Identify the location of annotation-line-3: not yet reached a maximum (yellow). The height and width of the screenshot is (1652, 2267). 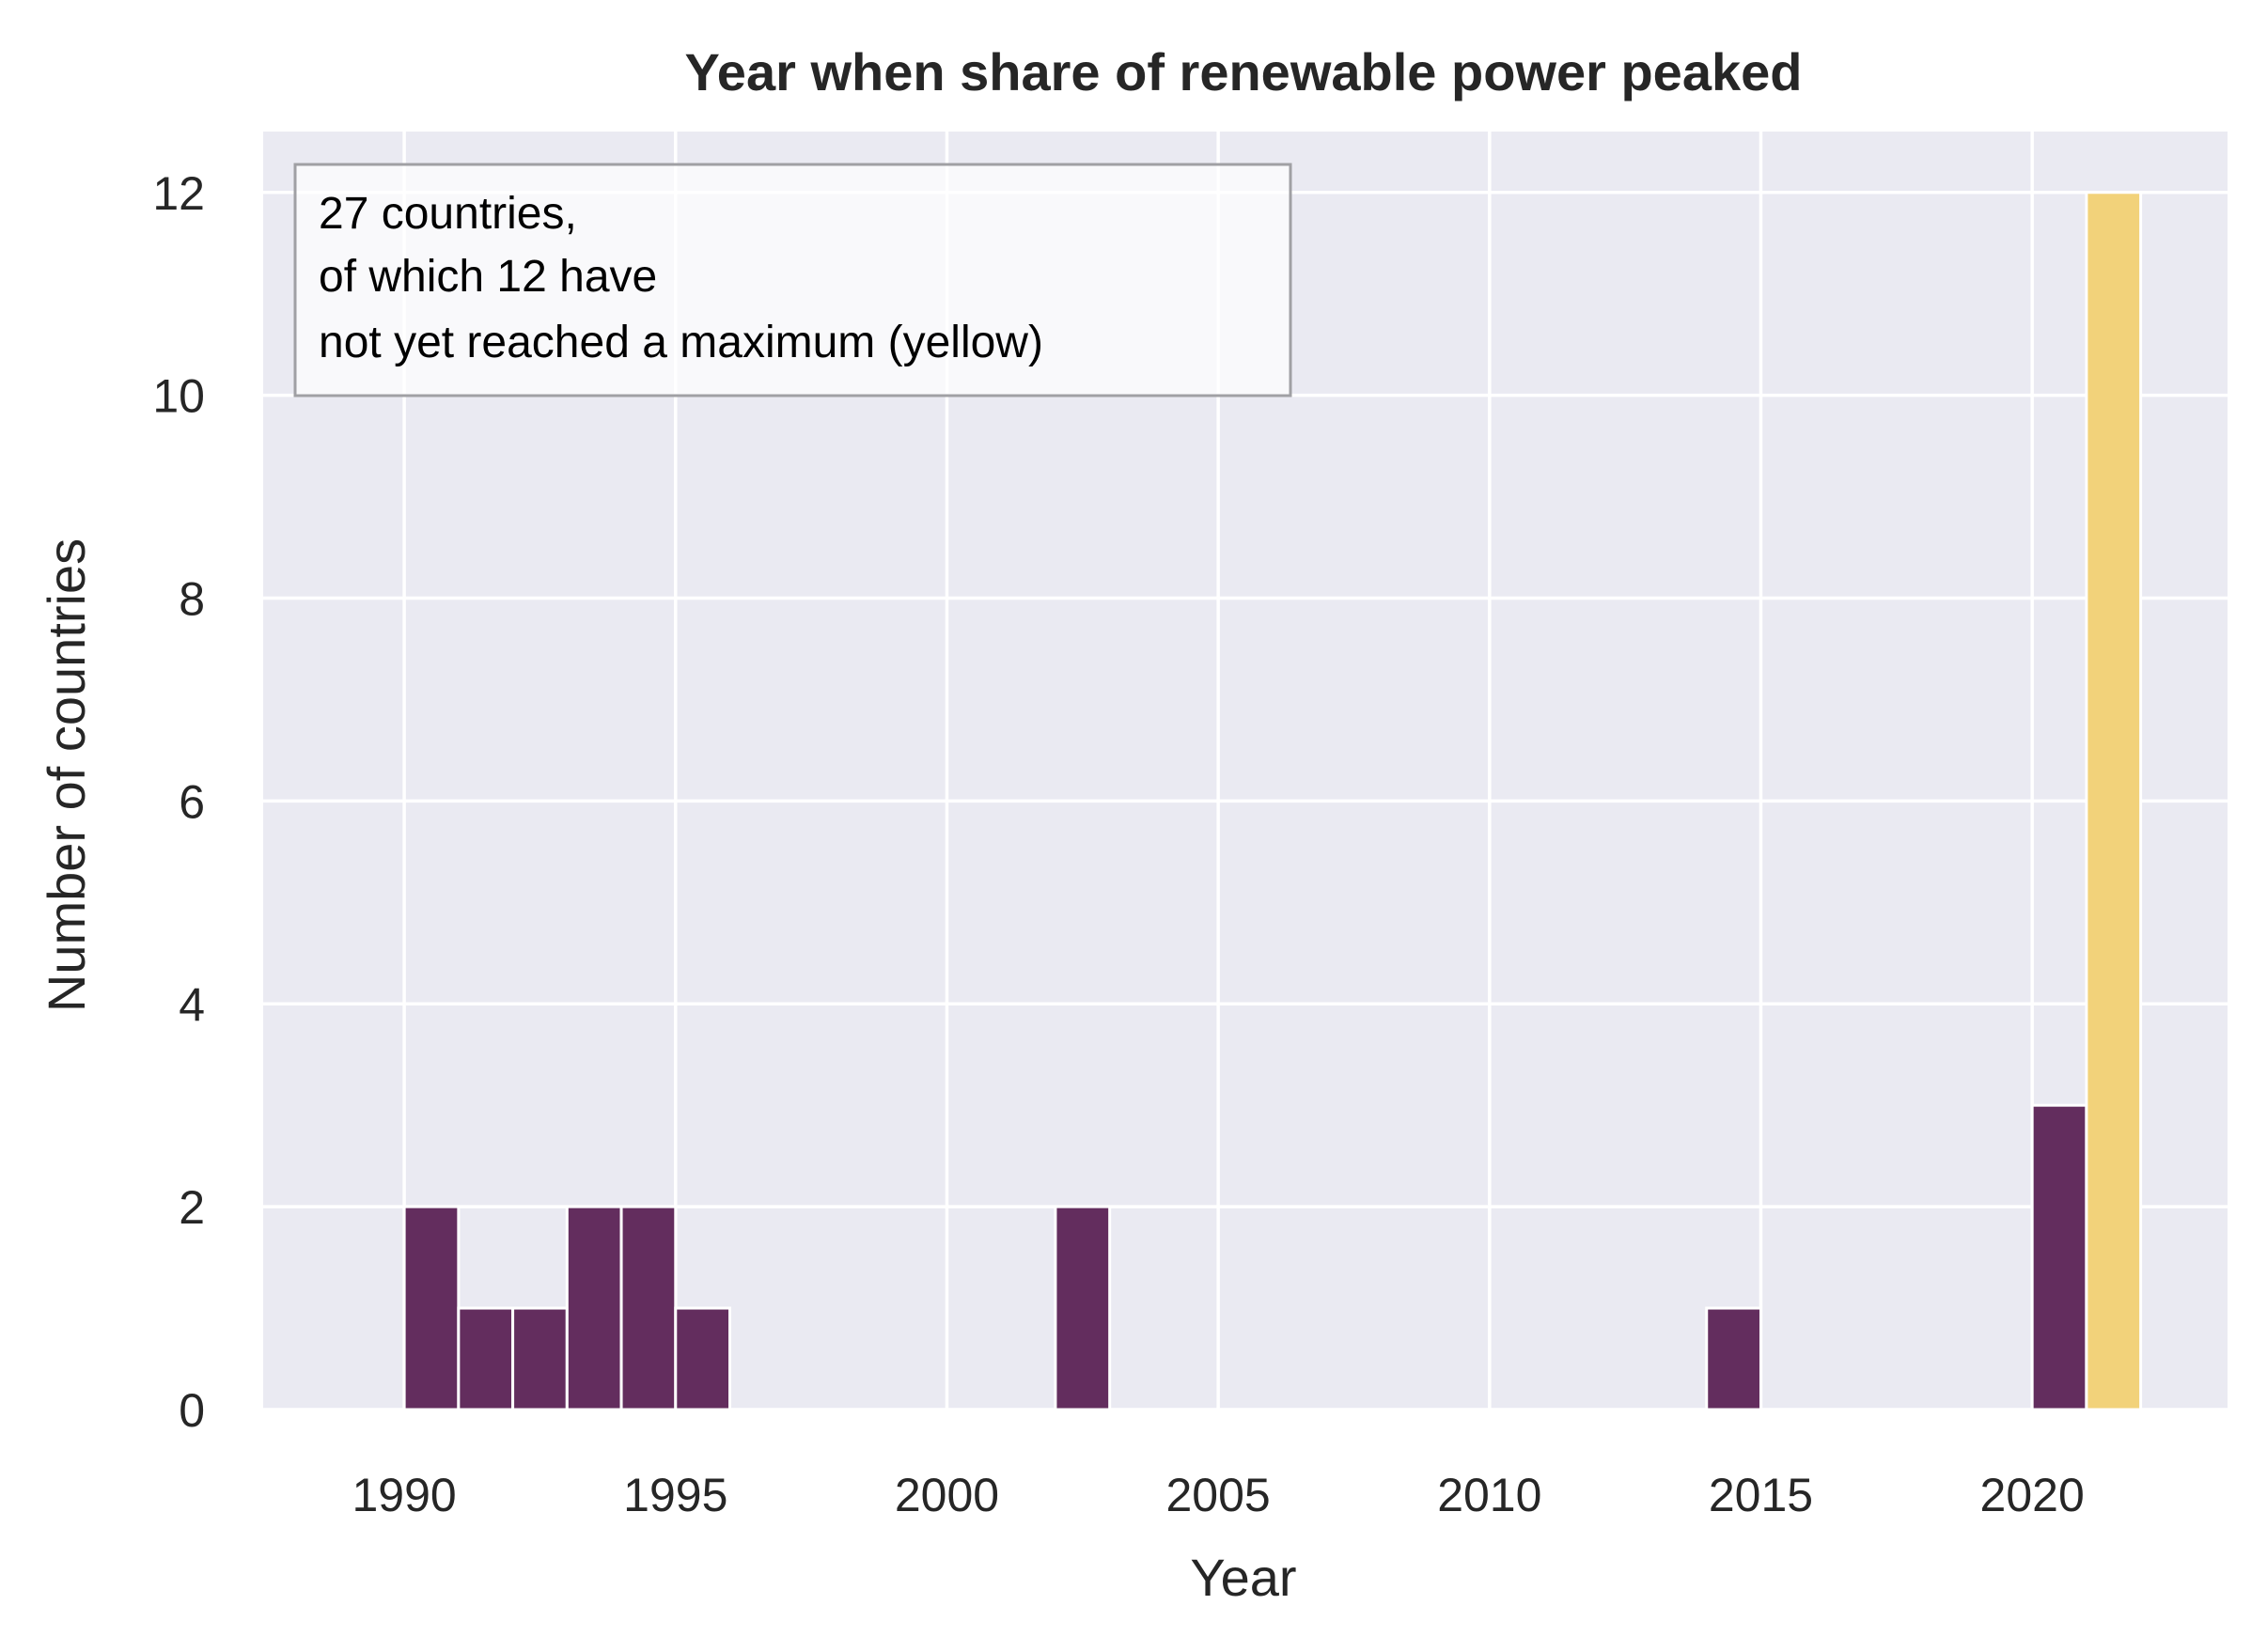
(681, 342).